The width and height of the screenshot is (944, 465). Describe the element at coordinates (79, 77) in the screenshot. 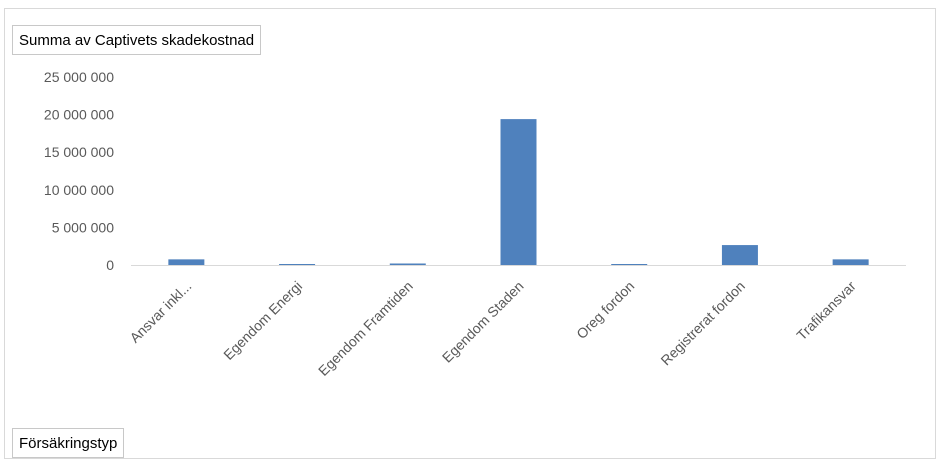

I see `y-tick-label: 25 000 000` at that location.